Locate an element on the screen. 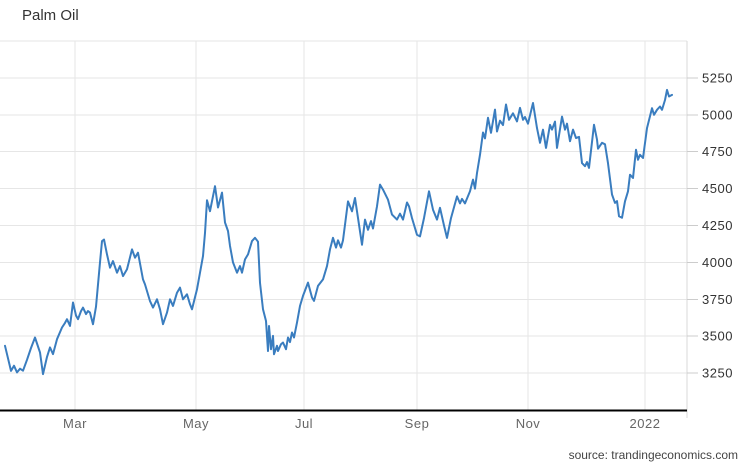  y-axis-label: 4750 is located at coordinates (717, 151).